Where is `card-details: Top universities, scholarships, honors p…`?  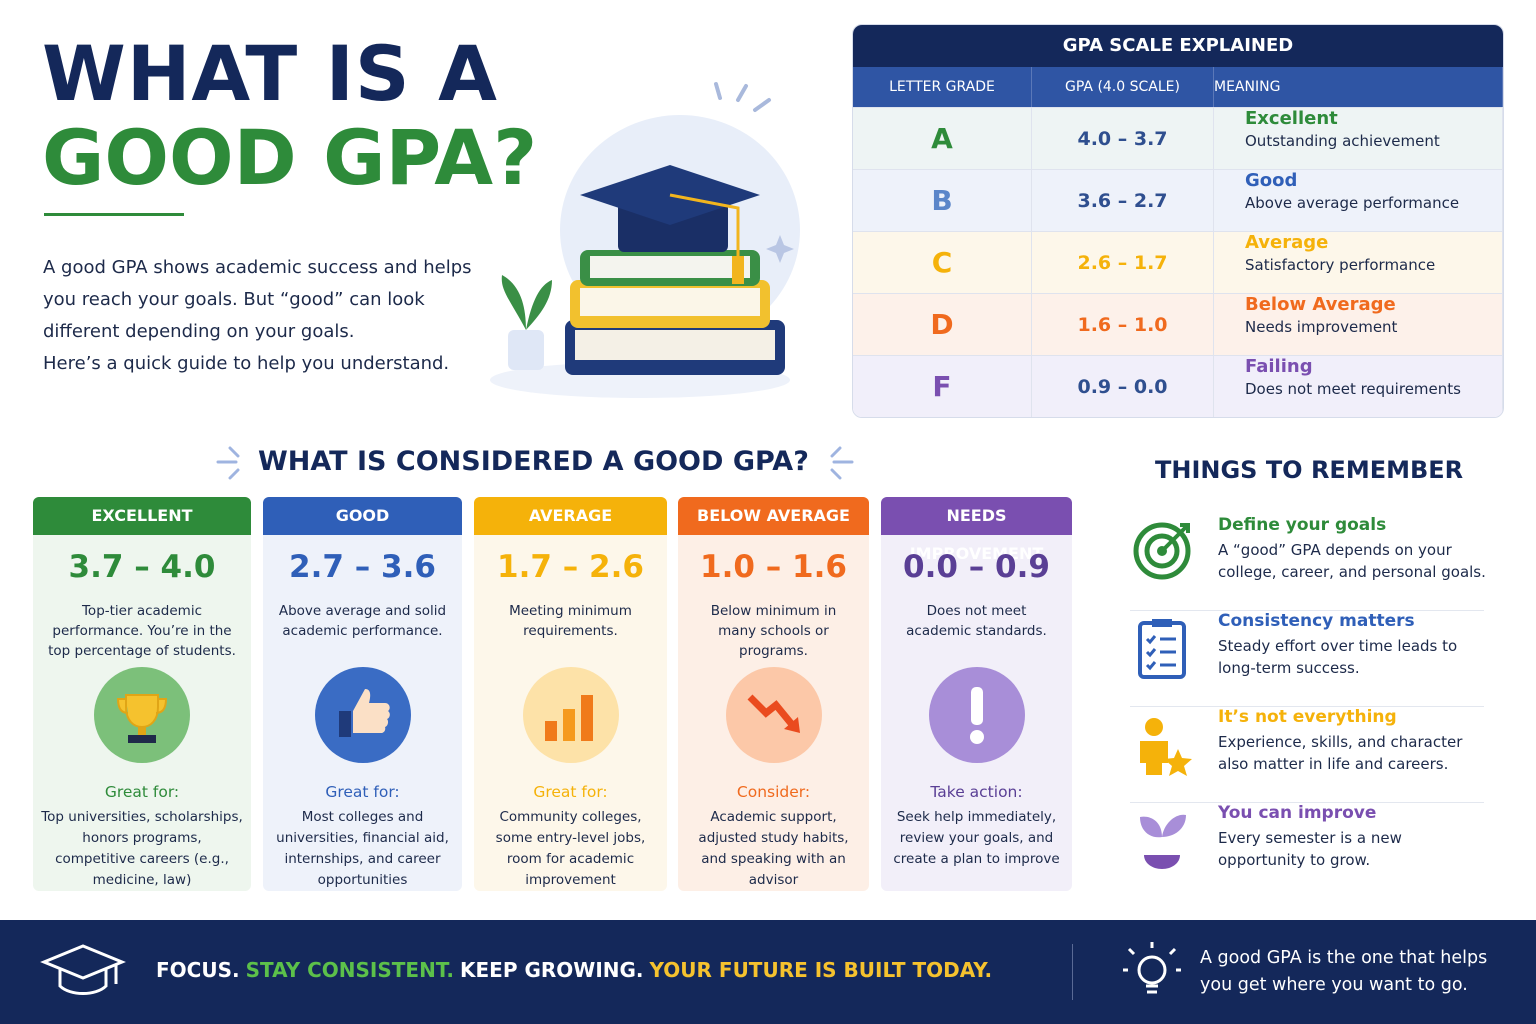 card-details: Top universities, scholarships, honors p… is located at coordinates (142, 848).